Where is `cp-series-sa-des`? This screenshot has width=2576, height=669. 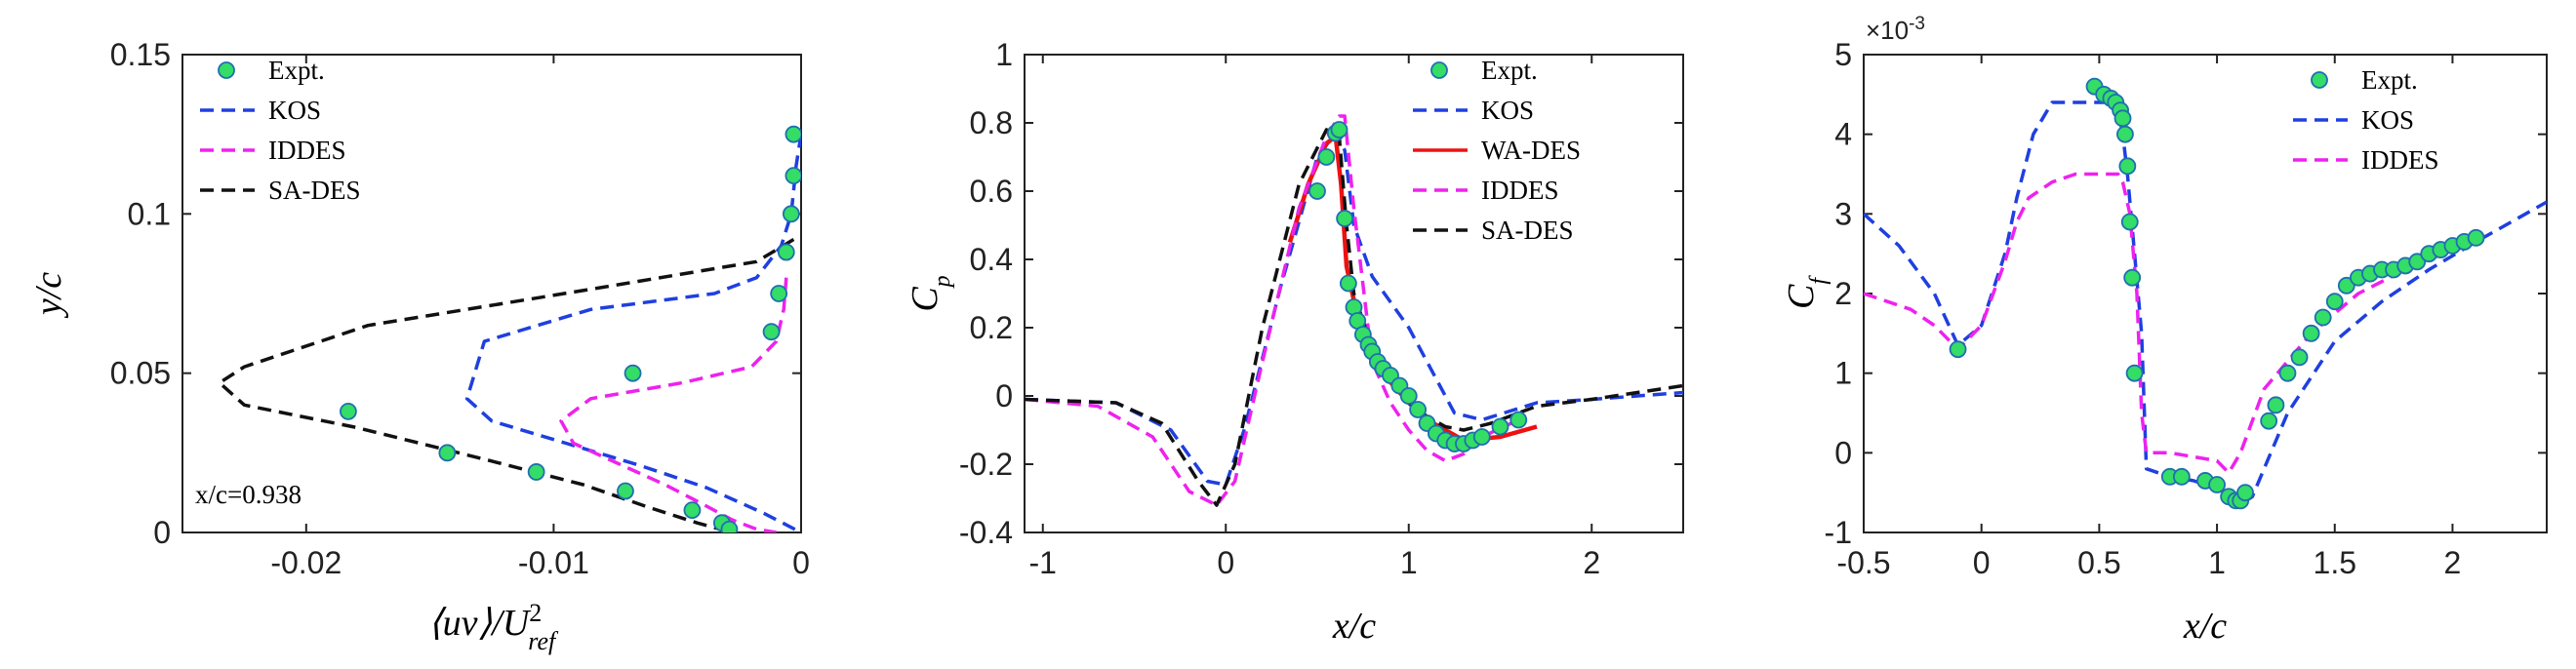
cp-series-sa-des is located at coordinates (1354, 317).